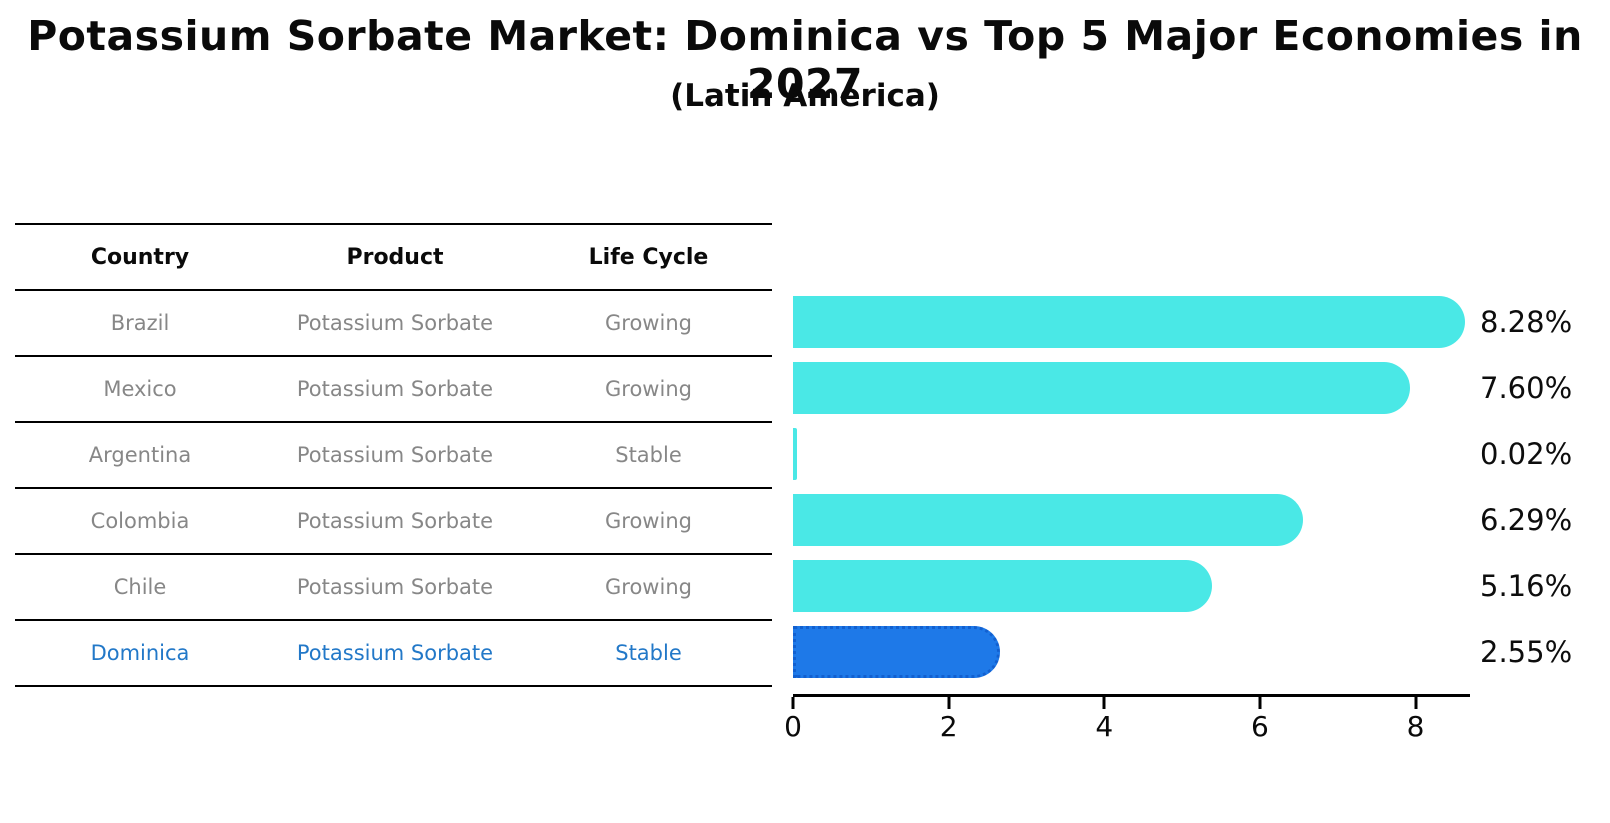 The width and height of the screenshot is (1610, 823). Describe the element at coordinates (140, 455) in the screenshot. I see `country-cell: Argentina` at that location.